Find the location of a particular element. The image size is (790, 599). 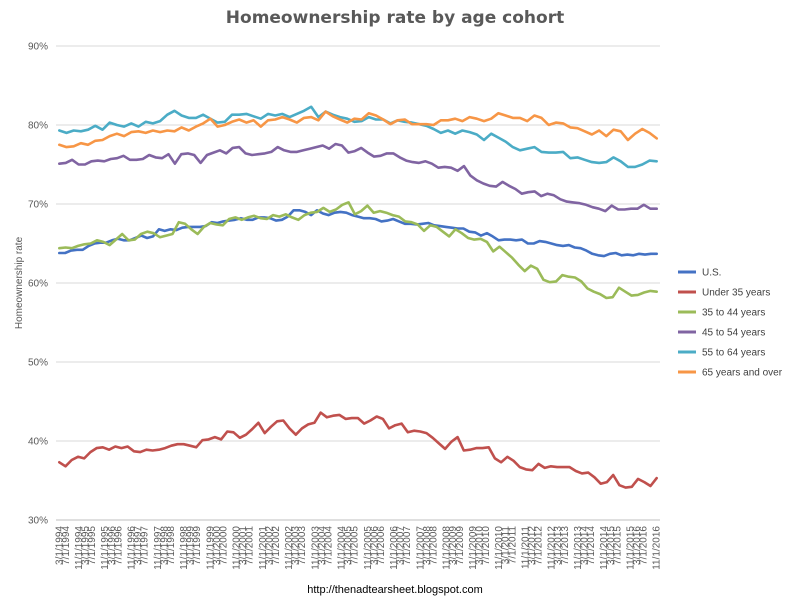

x-tick-label: 3/1/1997 is located at coordinates (138, 545).